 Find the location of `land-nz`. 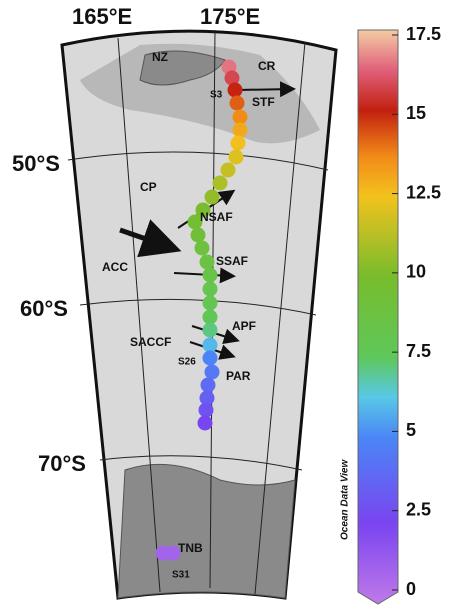

land-nz is located at coordinates (182, 68).